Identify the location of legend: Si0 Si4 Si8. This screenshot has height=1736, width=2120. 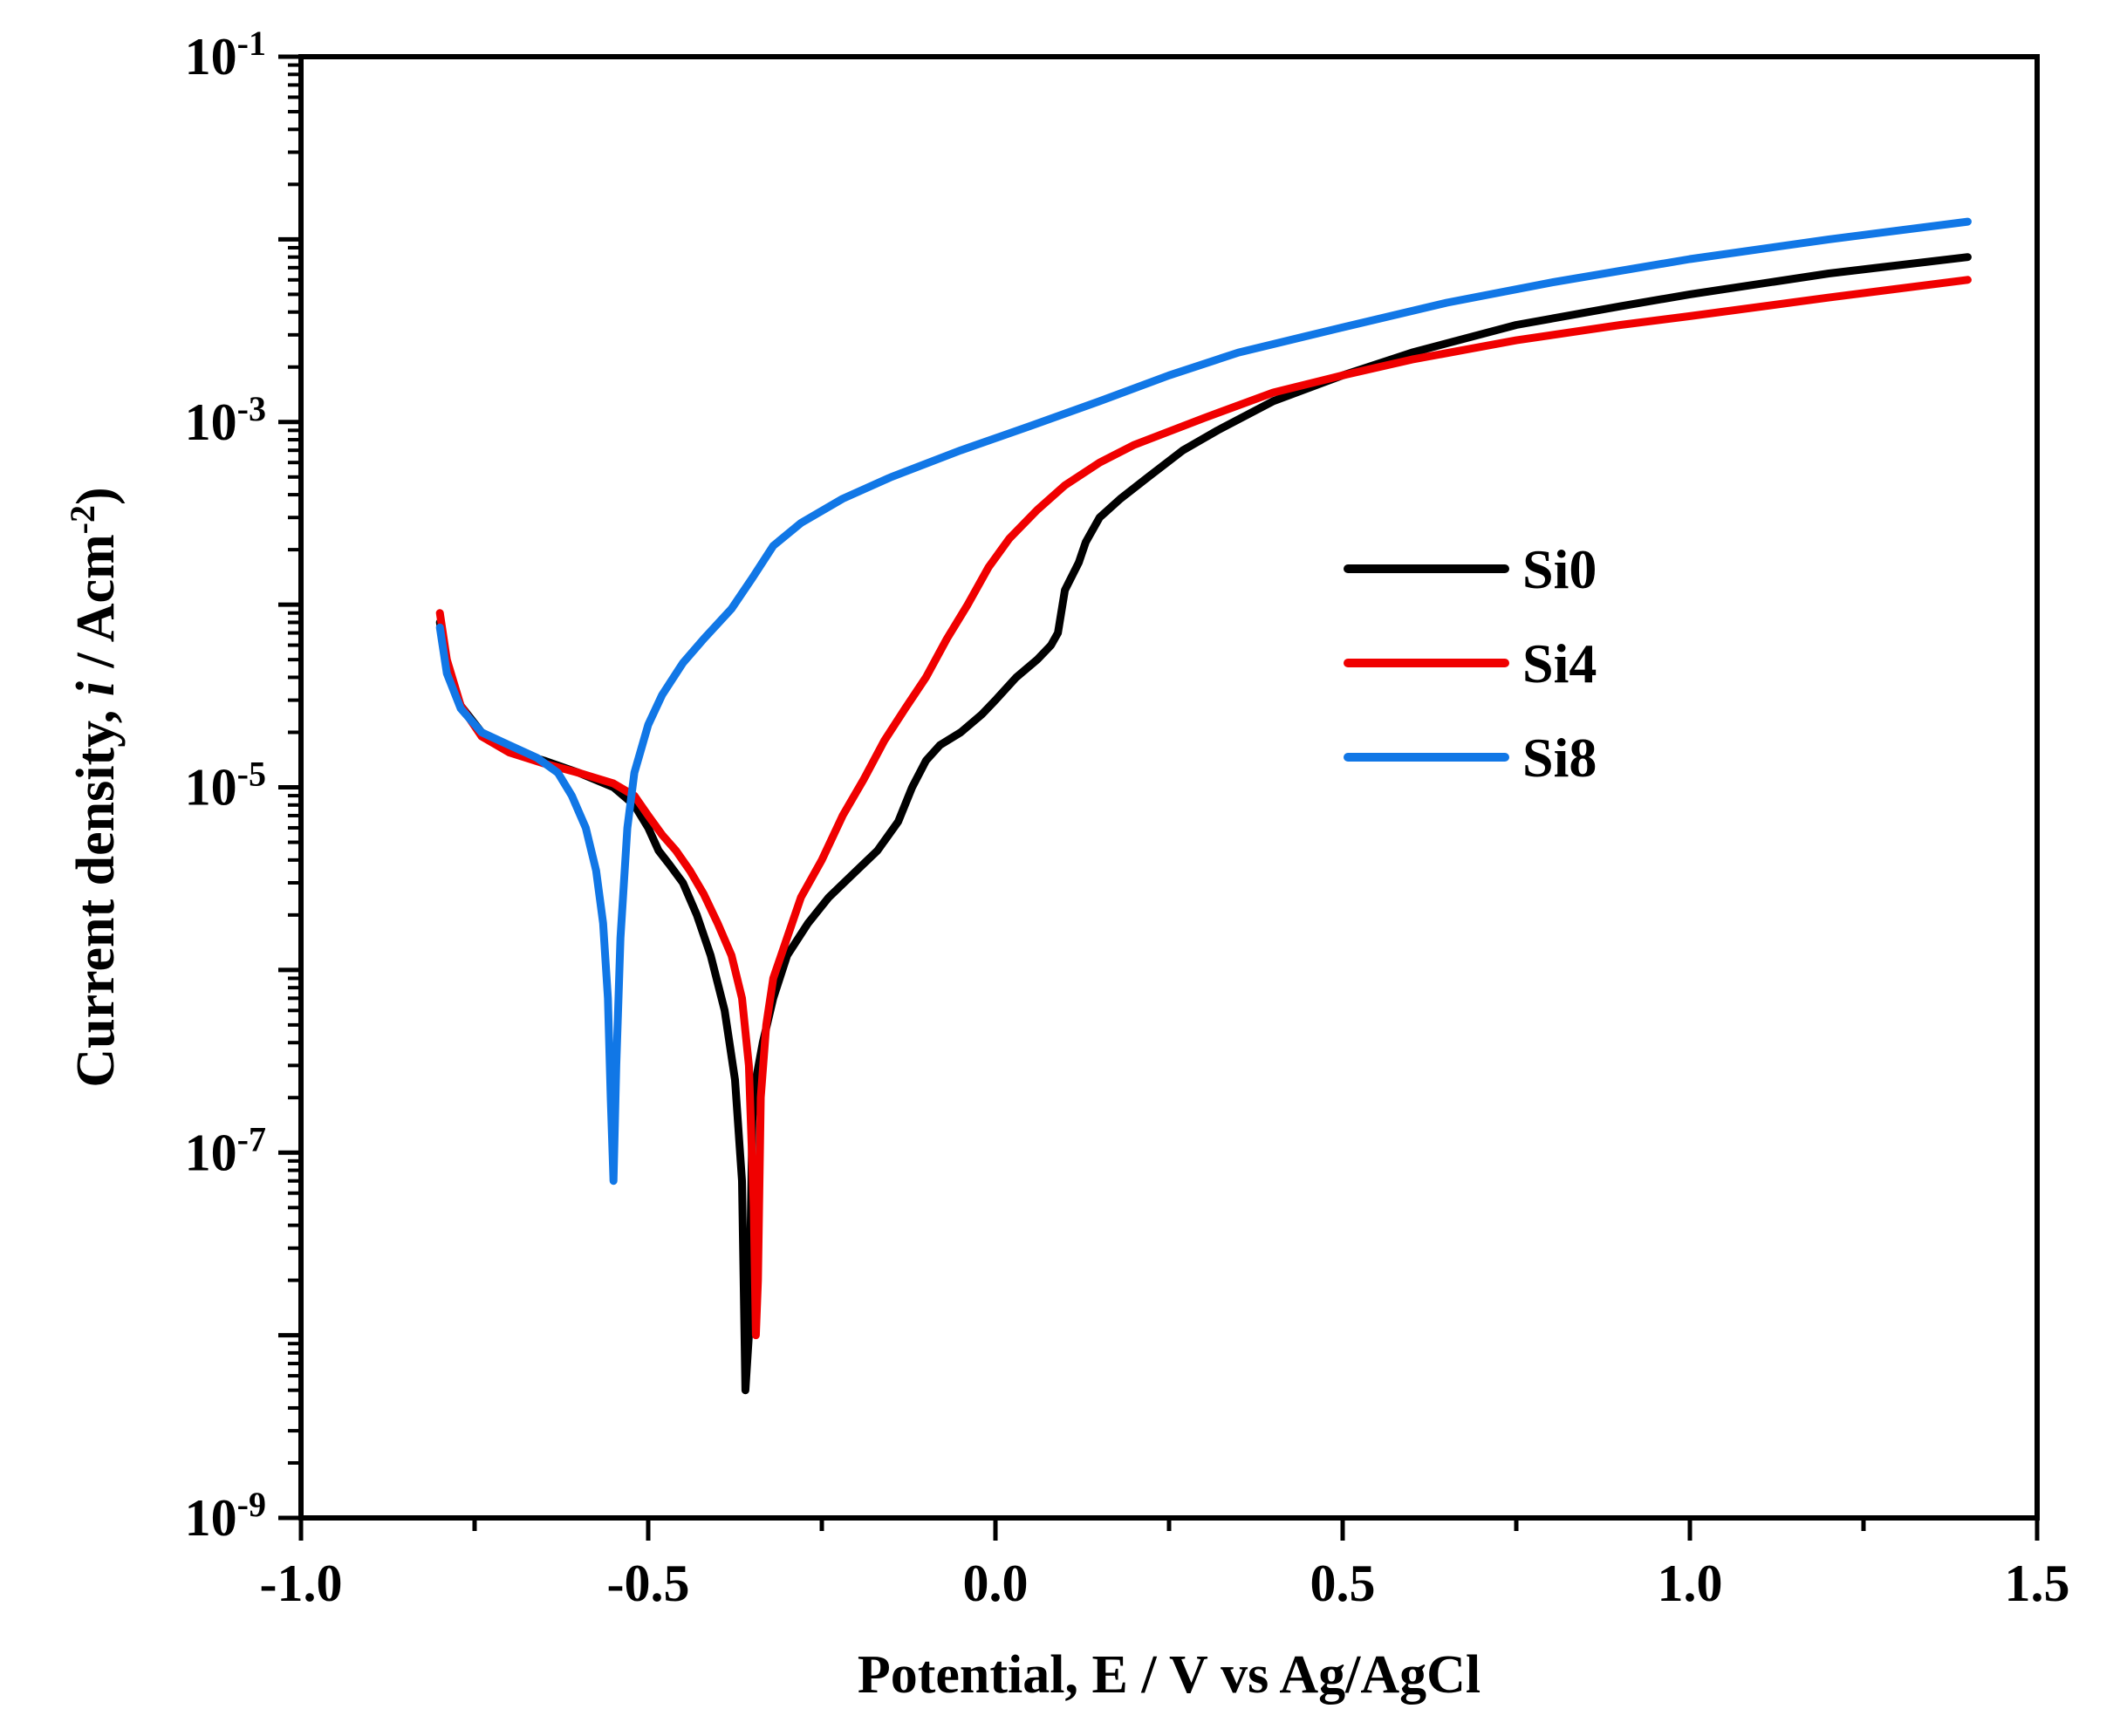
(1470, 663).